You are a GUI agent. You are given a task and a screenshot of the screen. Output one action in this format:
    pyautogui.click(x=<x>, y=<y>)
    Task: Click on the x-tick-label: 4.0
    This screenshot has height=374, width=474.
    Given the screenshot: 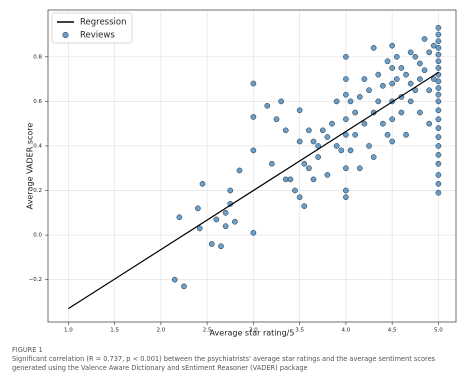 What is the action you would take?
    pyautogui.click(x=346, y=331)
    